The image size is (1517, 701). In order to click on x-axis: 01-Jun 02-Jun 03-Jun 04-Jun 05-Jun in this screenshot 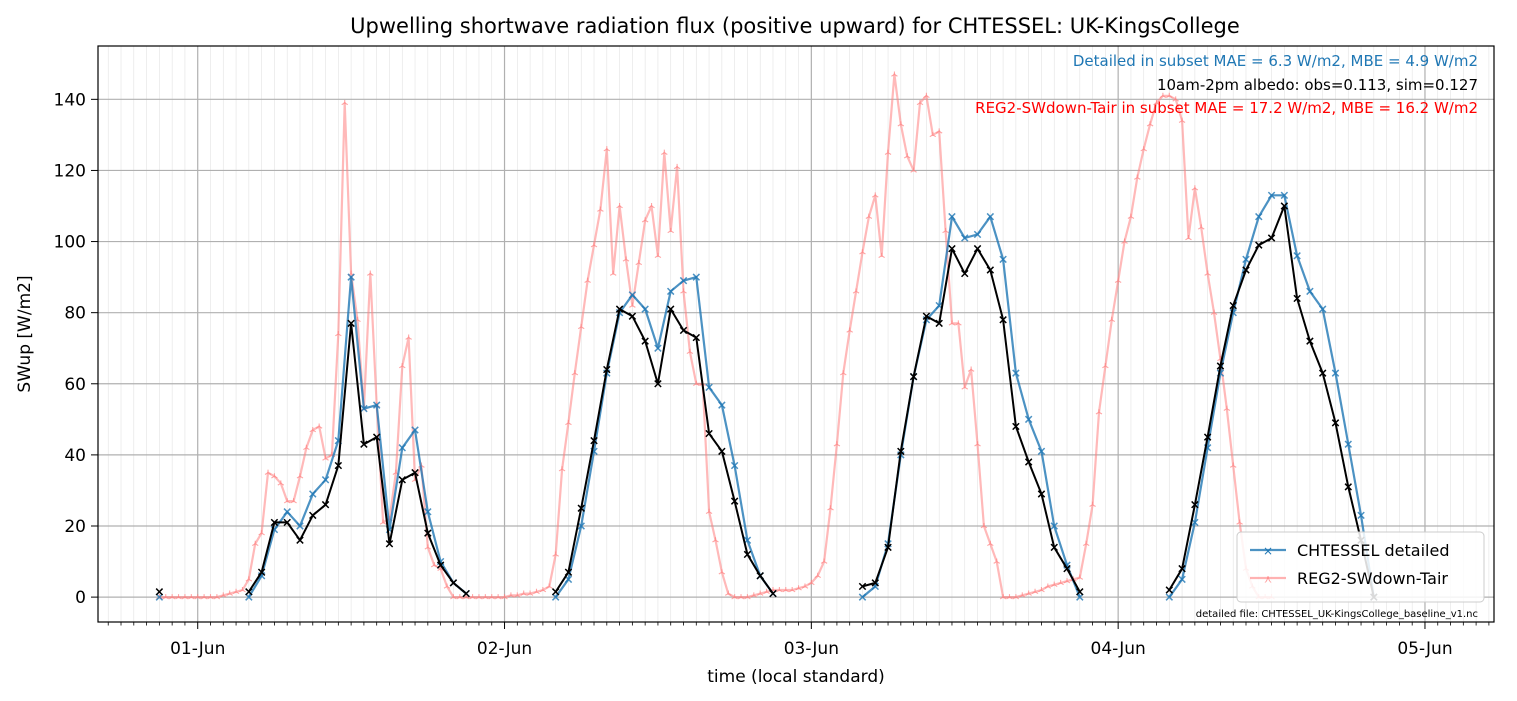, I will do `click(798, 640)`.